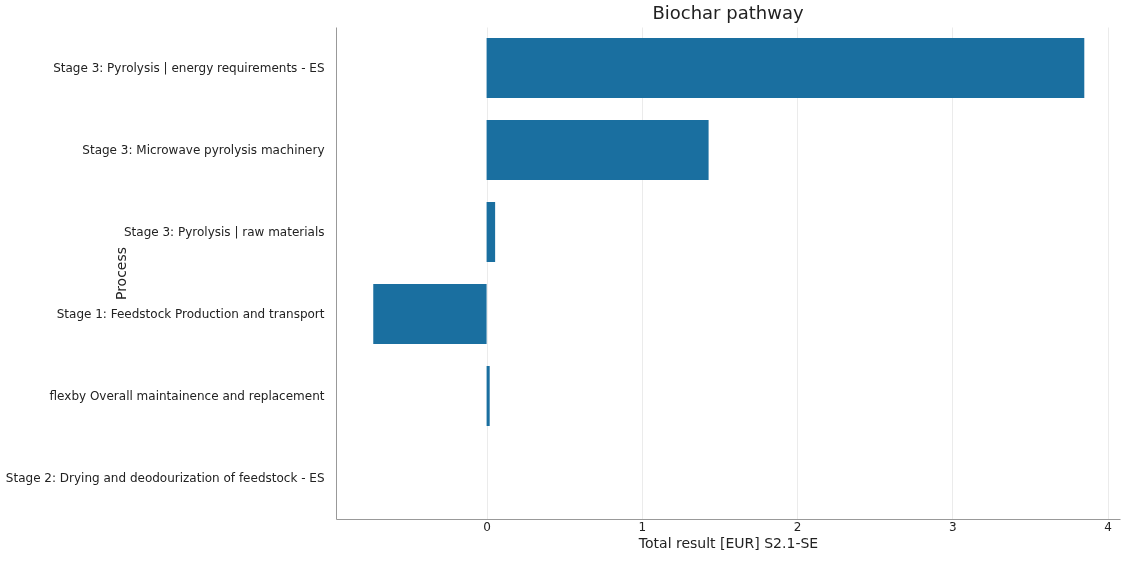 The height and width of the screenshot is (567, 1139). What do you see at coordinates (1108, 526) in the screenshot?
I see `x-tick-label: 4` at bounding box center [1108, 526].